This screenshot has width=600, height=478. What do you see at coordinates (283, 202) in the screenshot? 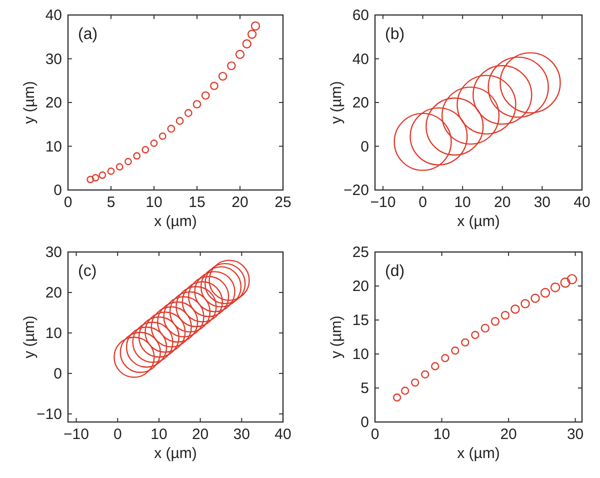
I see `x-tick-label: 25` at bounding box center [283, 202].